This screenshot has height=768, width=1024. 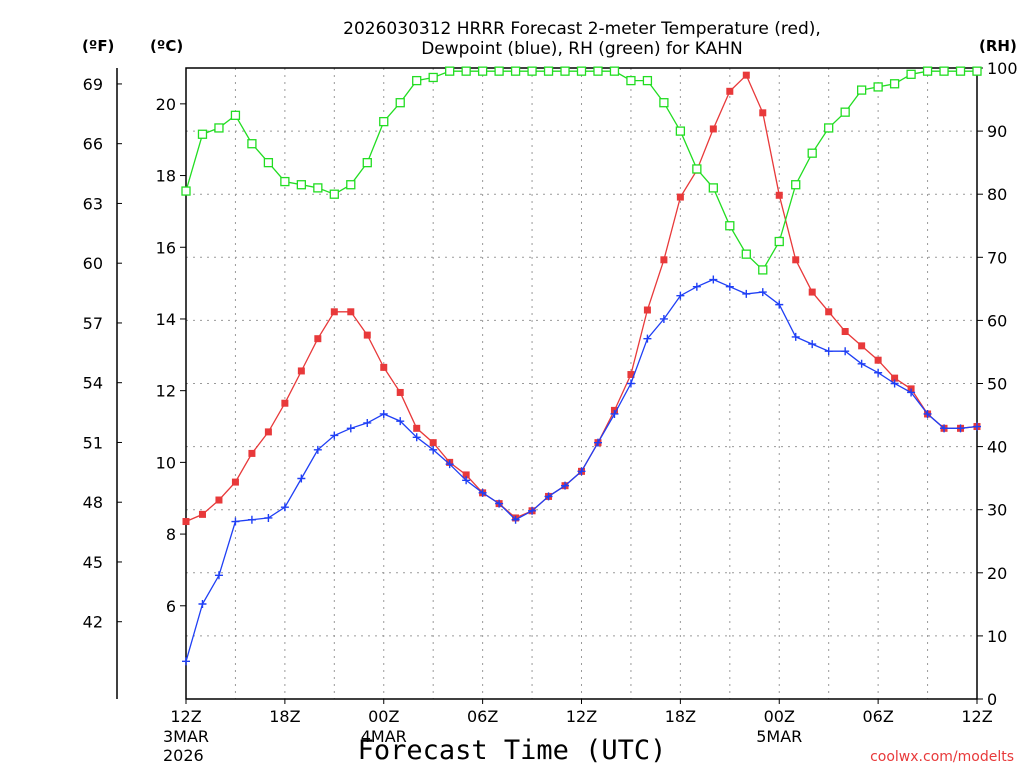 I want to click on rh-tick-label: 80, so click(x=997, y=194).